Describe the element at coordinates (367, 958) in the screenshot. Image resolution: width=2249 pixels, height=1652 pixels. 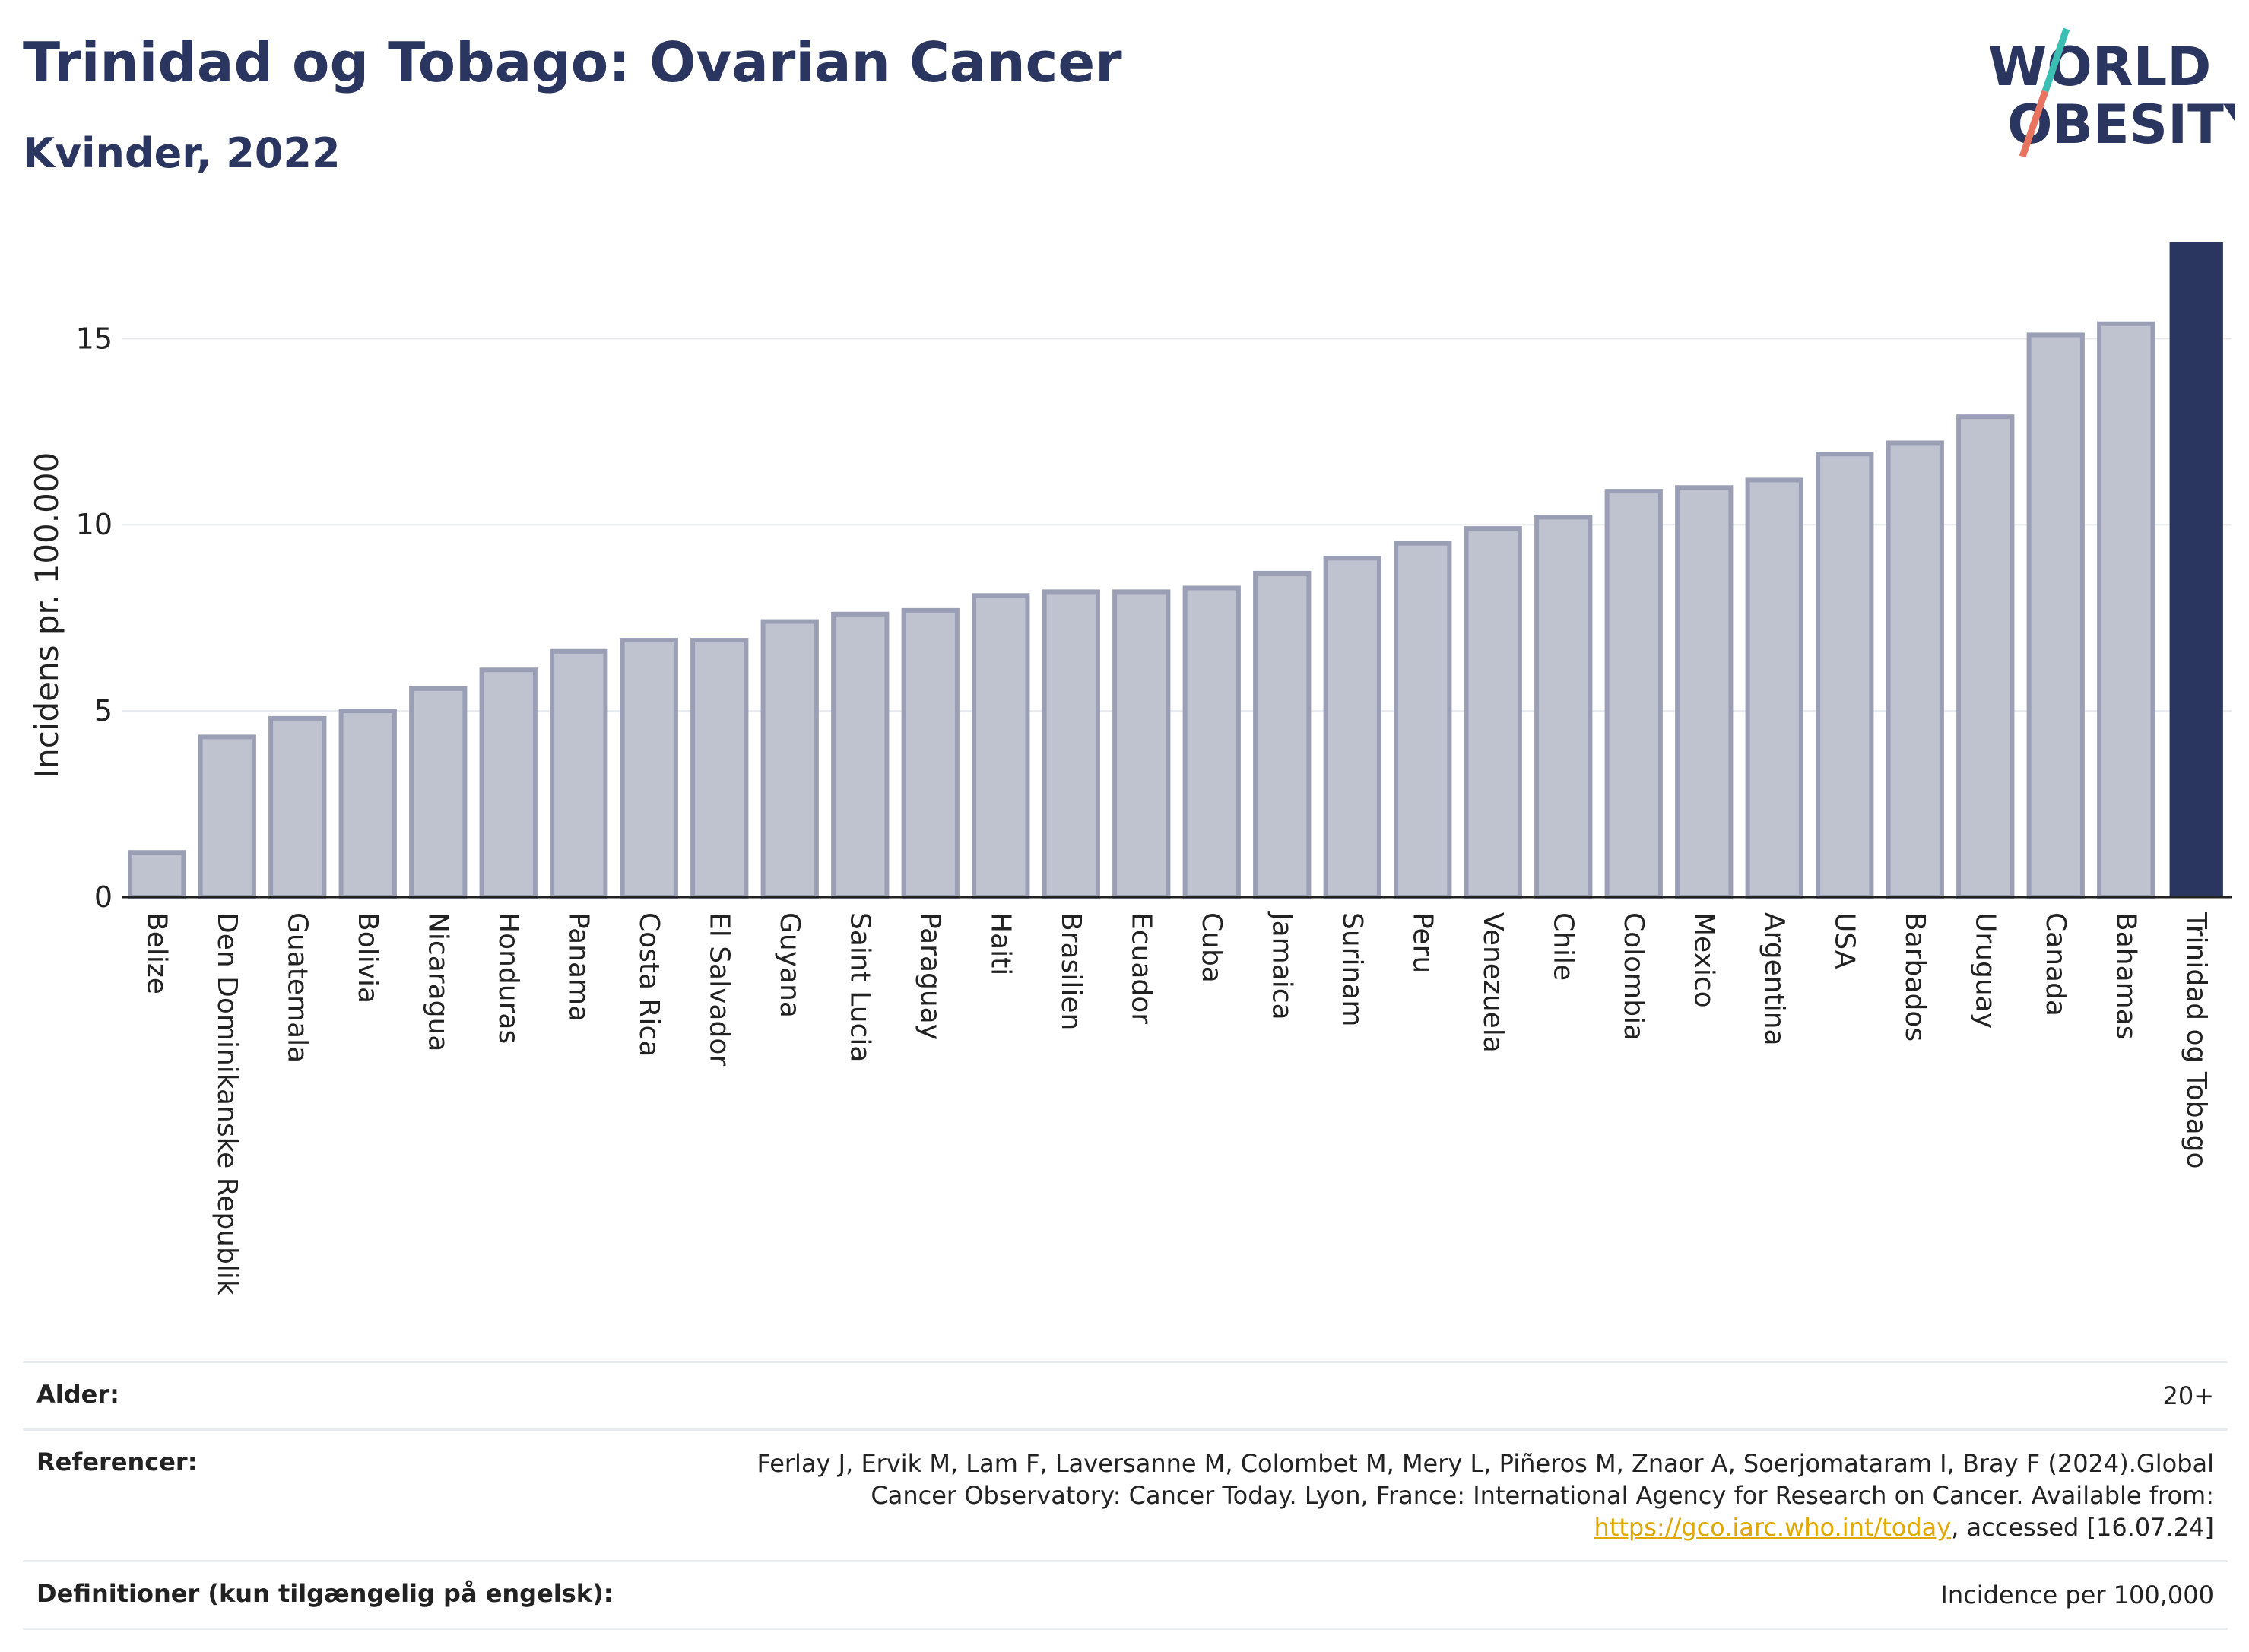
I see `category-label: Bolivia` at that location.